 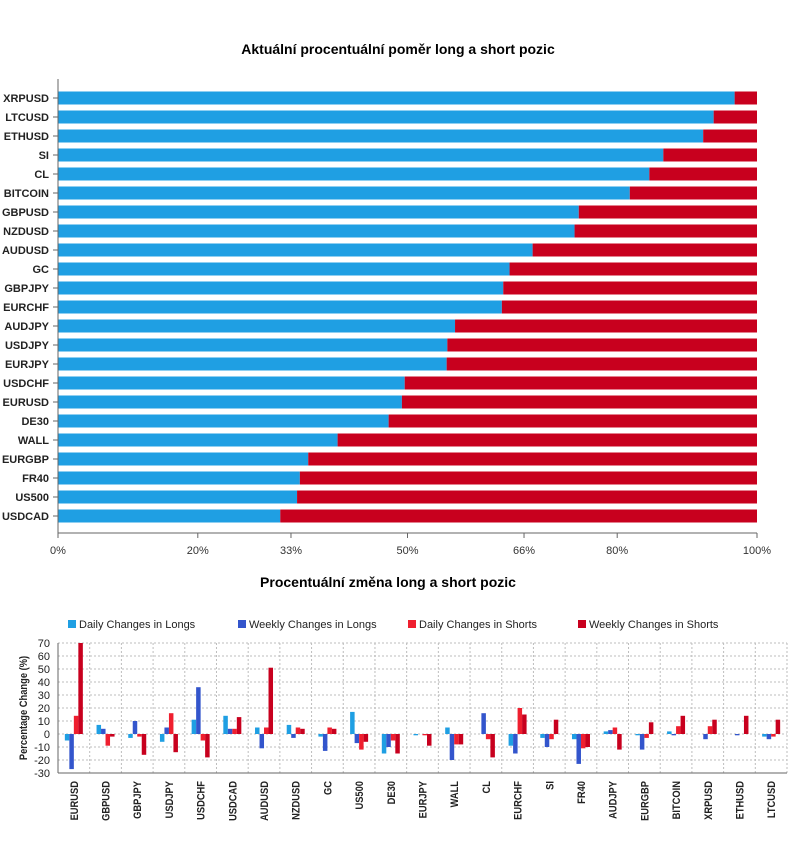 What do you see at coordinates (257, 326) in the screenshot?
I see `bar-long-audjpy` at bounding box center [257, 326].